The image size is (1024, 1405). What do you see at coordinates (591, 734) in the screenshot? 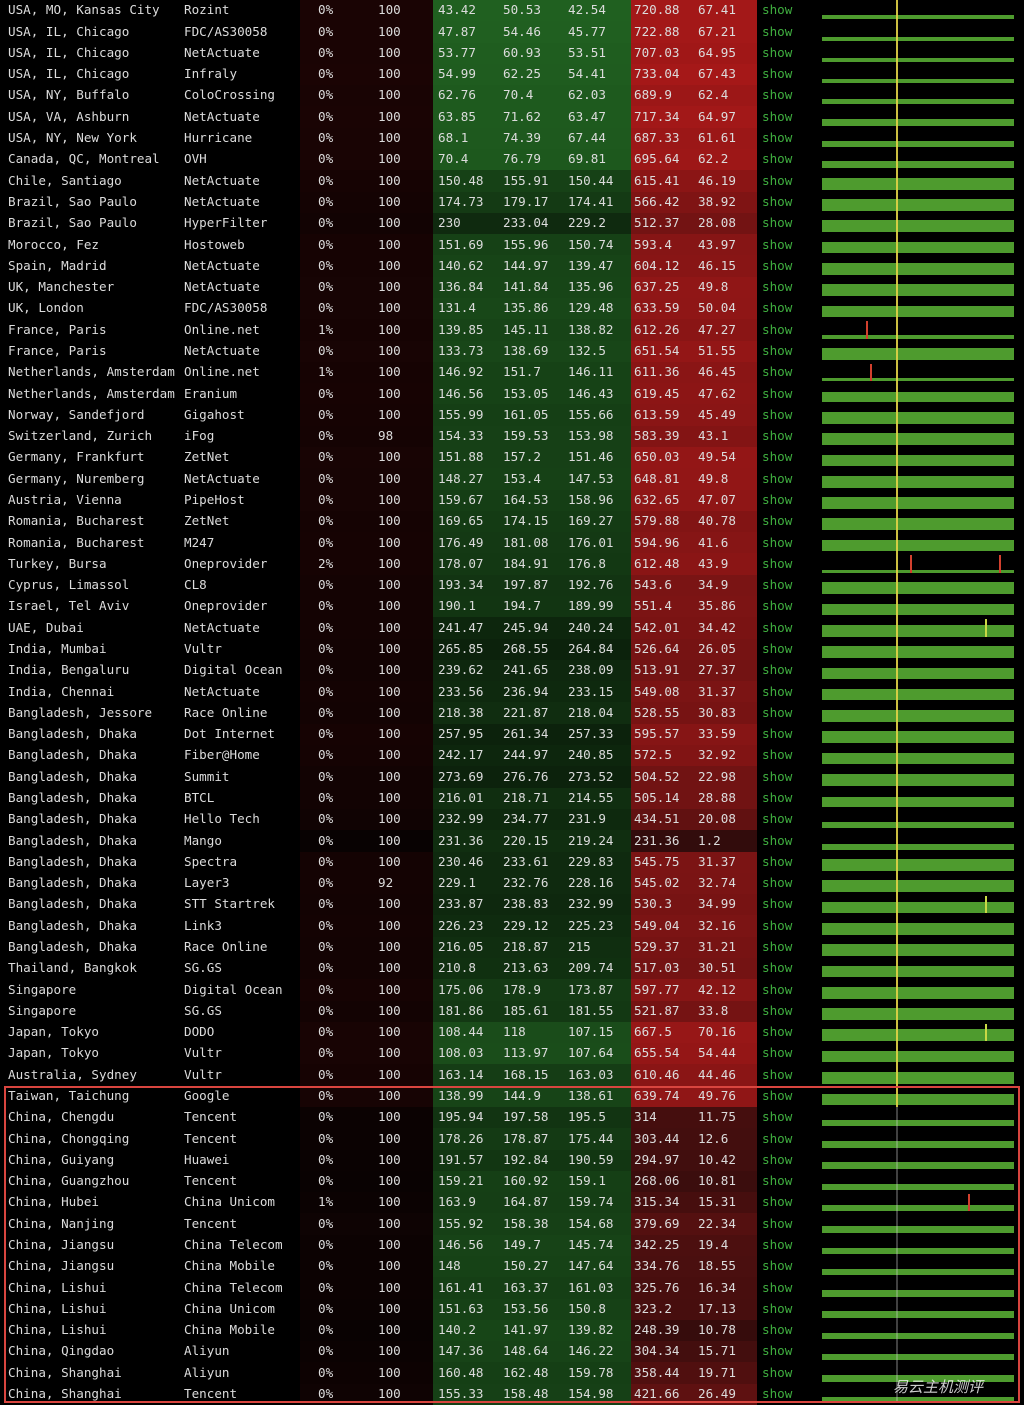
I see `best-latency: 257.33` at bounding box center [591, 734].